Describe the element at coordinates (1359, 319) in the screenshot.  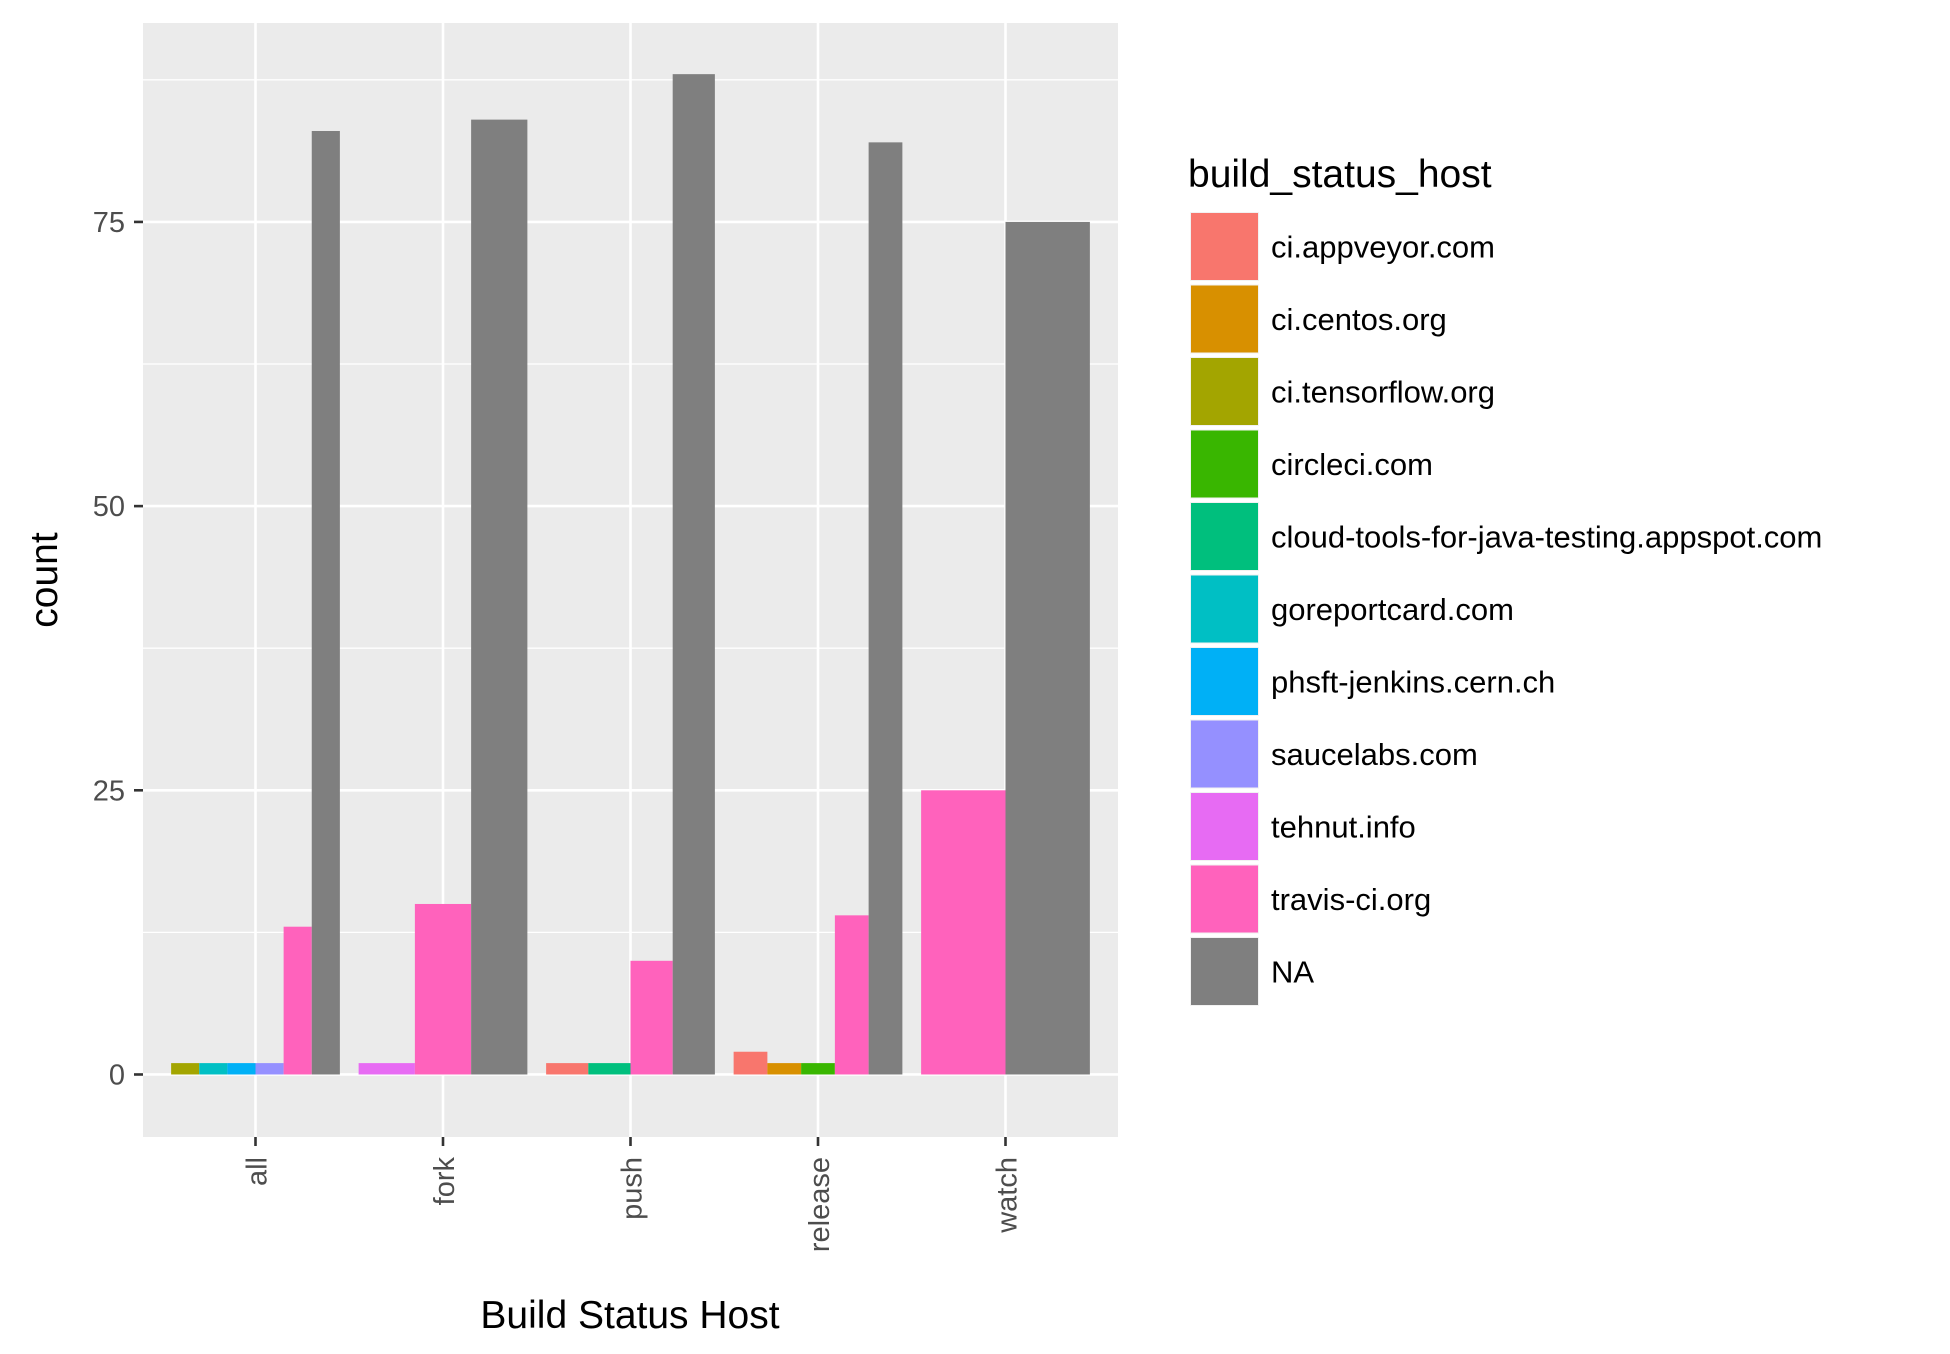
I see `legend-label: ci.centos.org` at that location.